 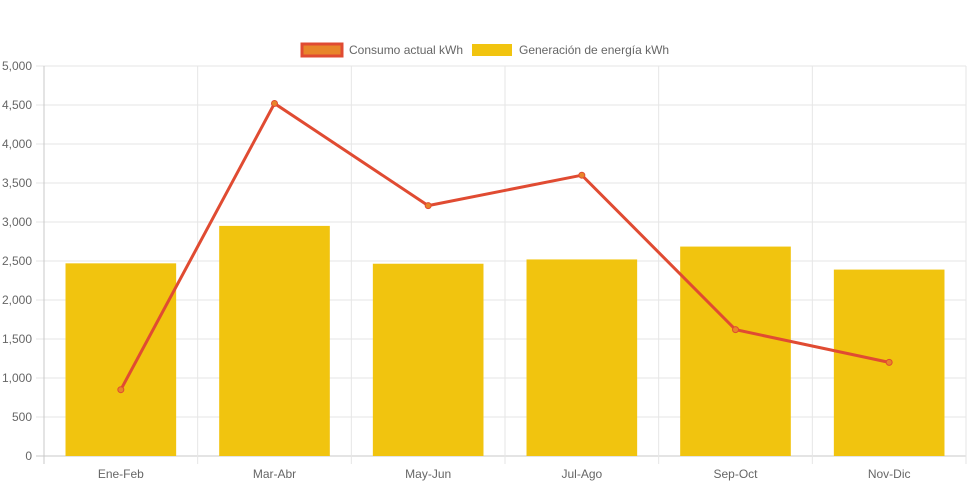 What do you see at coordinates (889, 474) in the screenshot?
I see `x-tick-label: Nov-Dic` at bounding box center [889, 474].